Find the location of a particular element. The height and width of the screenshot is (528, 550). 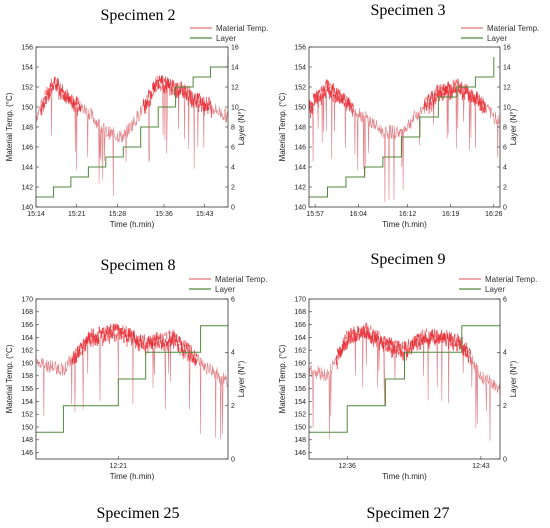

y-tick-label: 154 is located at coordinates (27, 402).